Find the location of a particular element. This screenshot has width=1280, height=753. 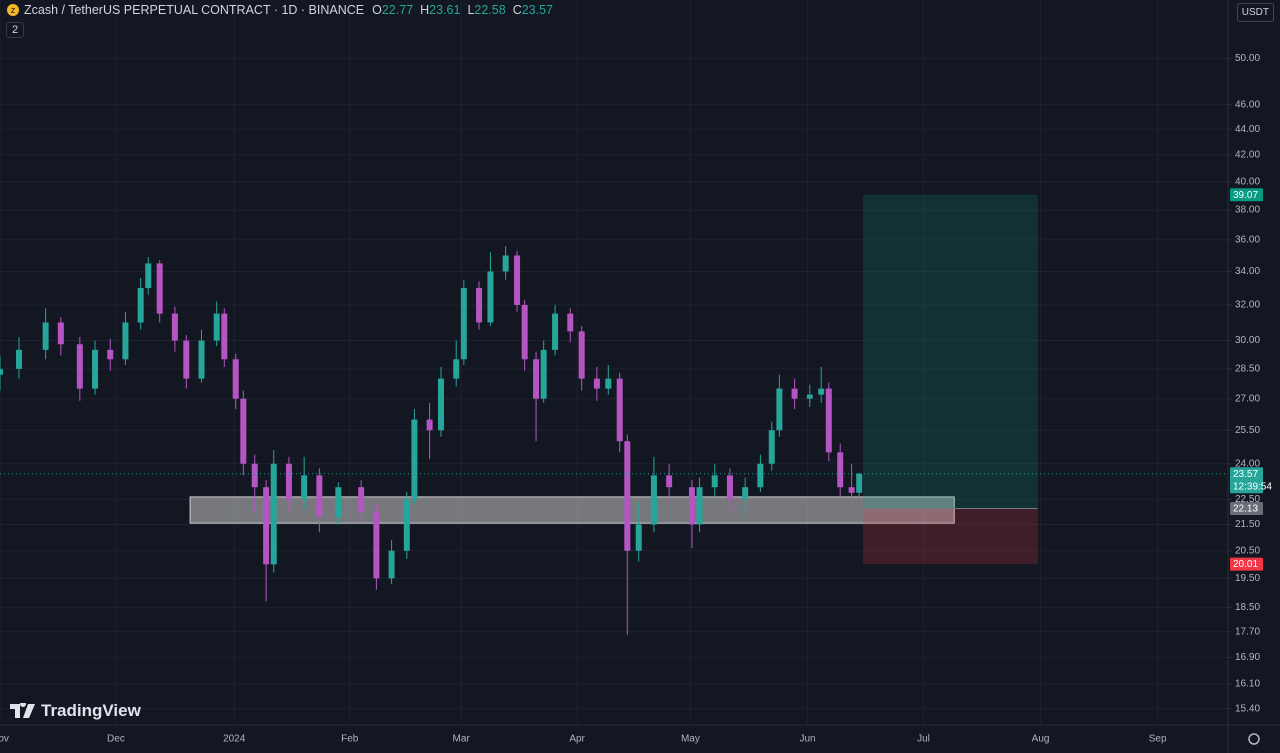

coin-icon: z is located at coordinates (13, 10).